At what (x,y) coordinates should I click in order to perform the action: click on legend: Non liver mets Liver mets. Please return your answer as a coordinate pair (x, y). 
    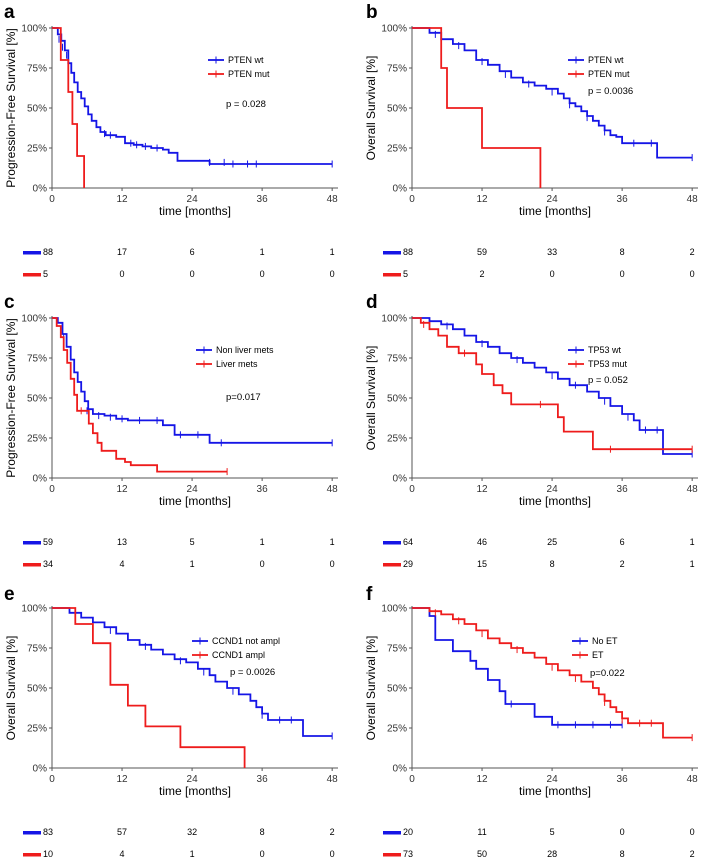
    Looking at the image, I should click on (235, 357).